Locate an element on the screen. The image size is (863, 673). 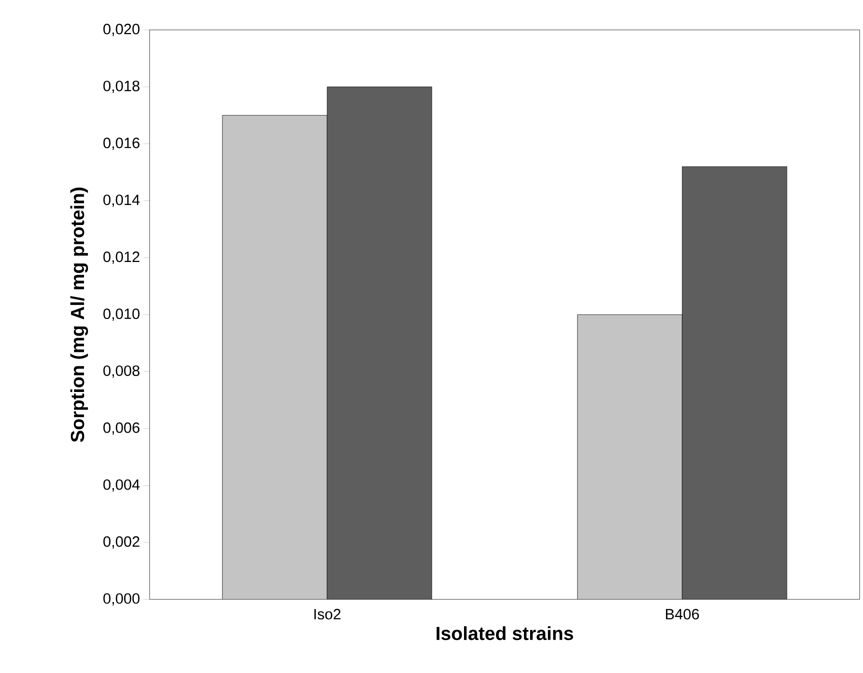
y-tick-label: 0,020 is located at coordinates (121, 30).